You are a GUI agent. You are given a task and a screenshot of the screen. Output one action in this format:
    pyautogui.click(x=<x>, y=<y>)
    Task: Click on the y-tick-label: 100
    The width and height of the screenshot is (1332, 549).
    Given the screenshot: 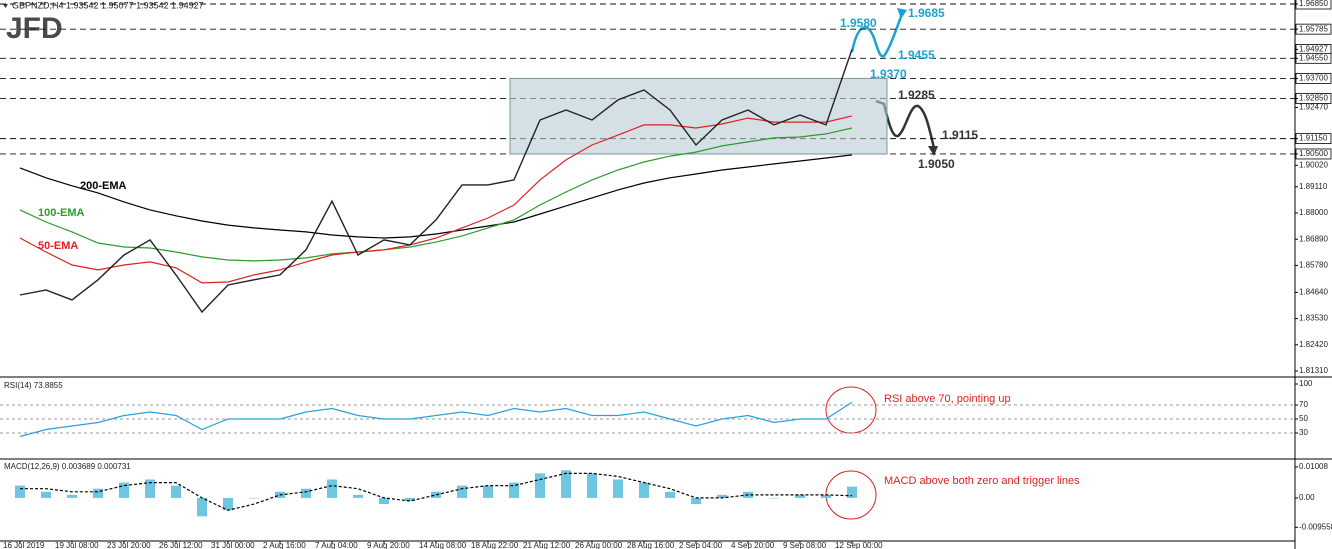 What is the action you would take?
    pyautogui.click(x=1306, y=383)
    